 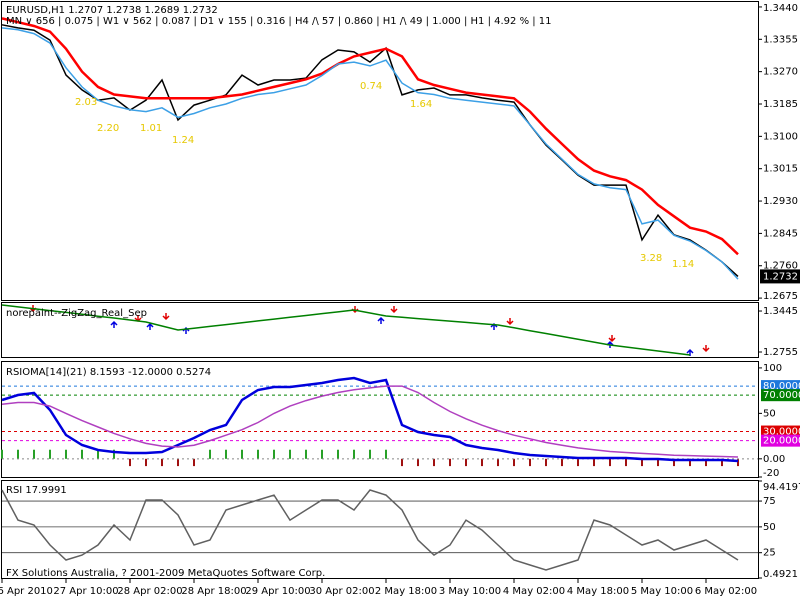 What do you see at coordinates (774, 459) in the screenshot?
I see `y-tick-label: 0.00` at bounding box center [774, 459].